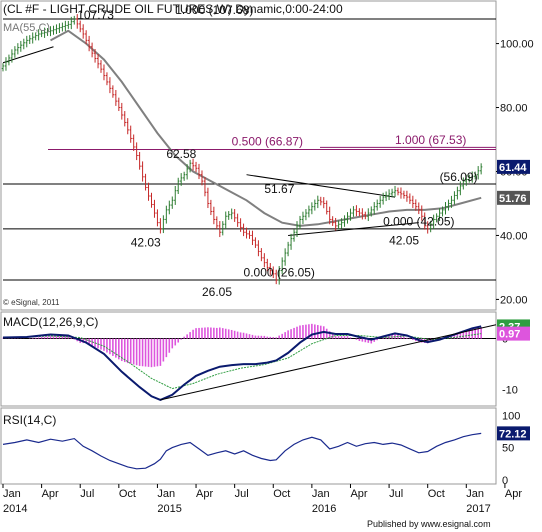  I want to click on price-annotation: 1.000 (107.68), so click(214, 10).